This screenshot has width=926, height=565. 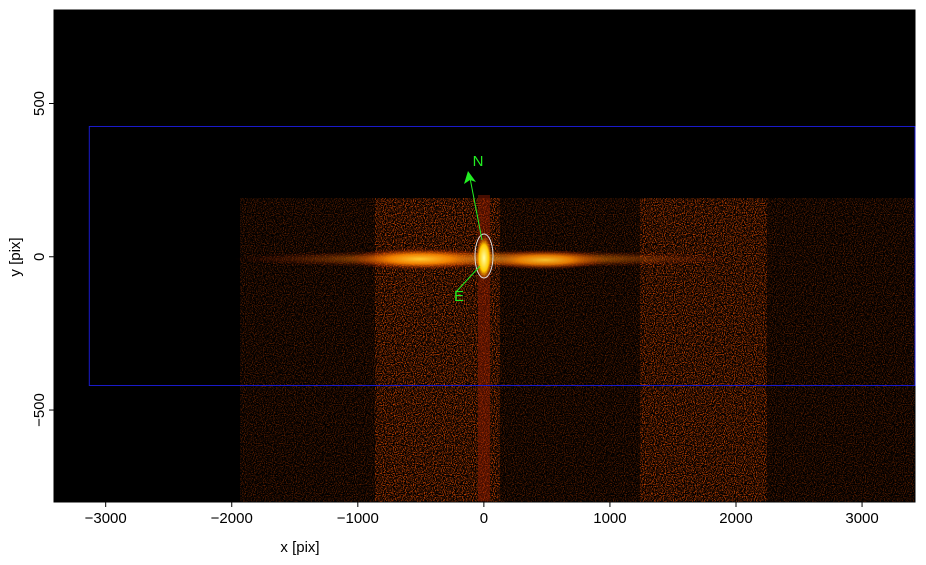 What do you see at coordinates (478, 161) in the screenshot?
I see `compass-label: N` at bounding box center [478, 161].